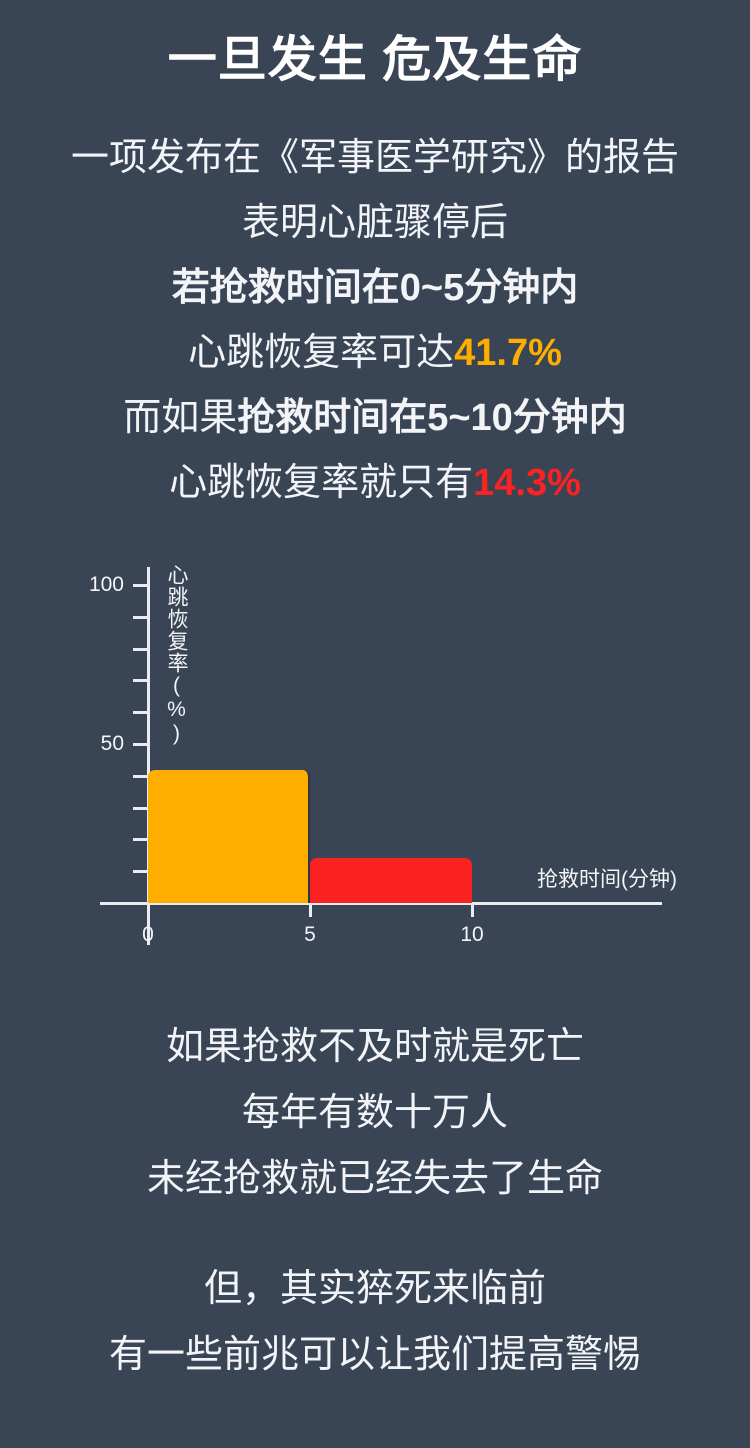  I want to click on outro-line-3: 未经抢救就已经失去了生命, so click(374, 1179).